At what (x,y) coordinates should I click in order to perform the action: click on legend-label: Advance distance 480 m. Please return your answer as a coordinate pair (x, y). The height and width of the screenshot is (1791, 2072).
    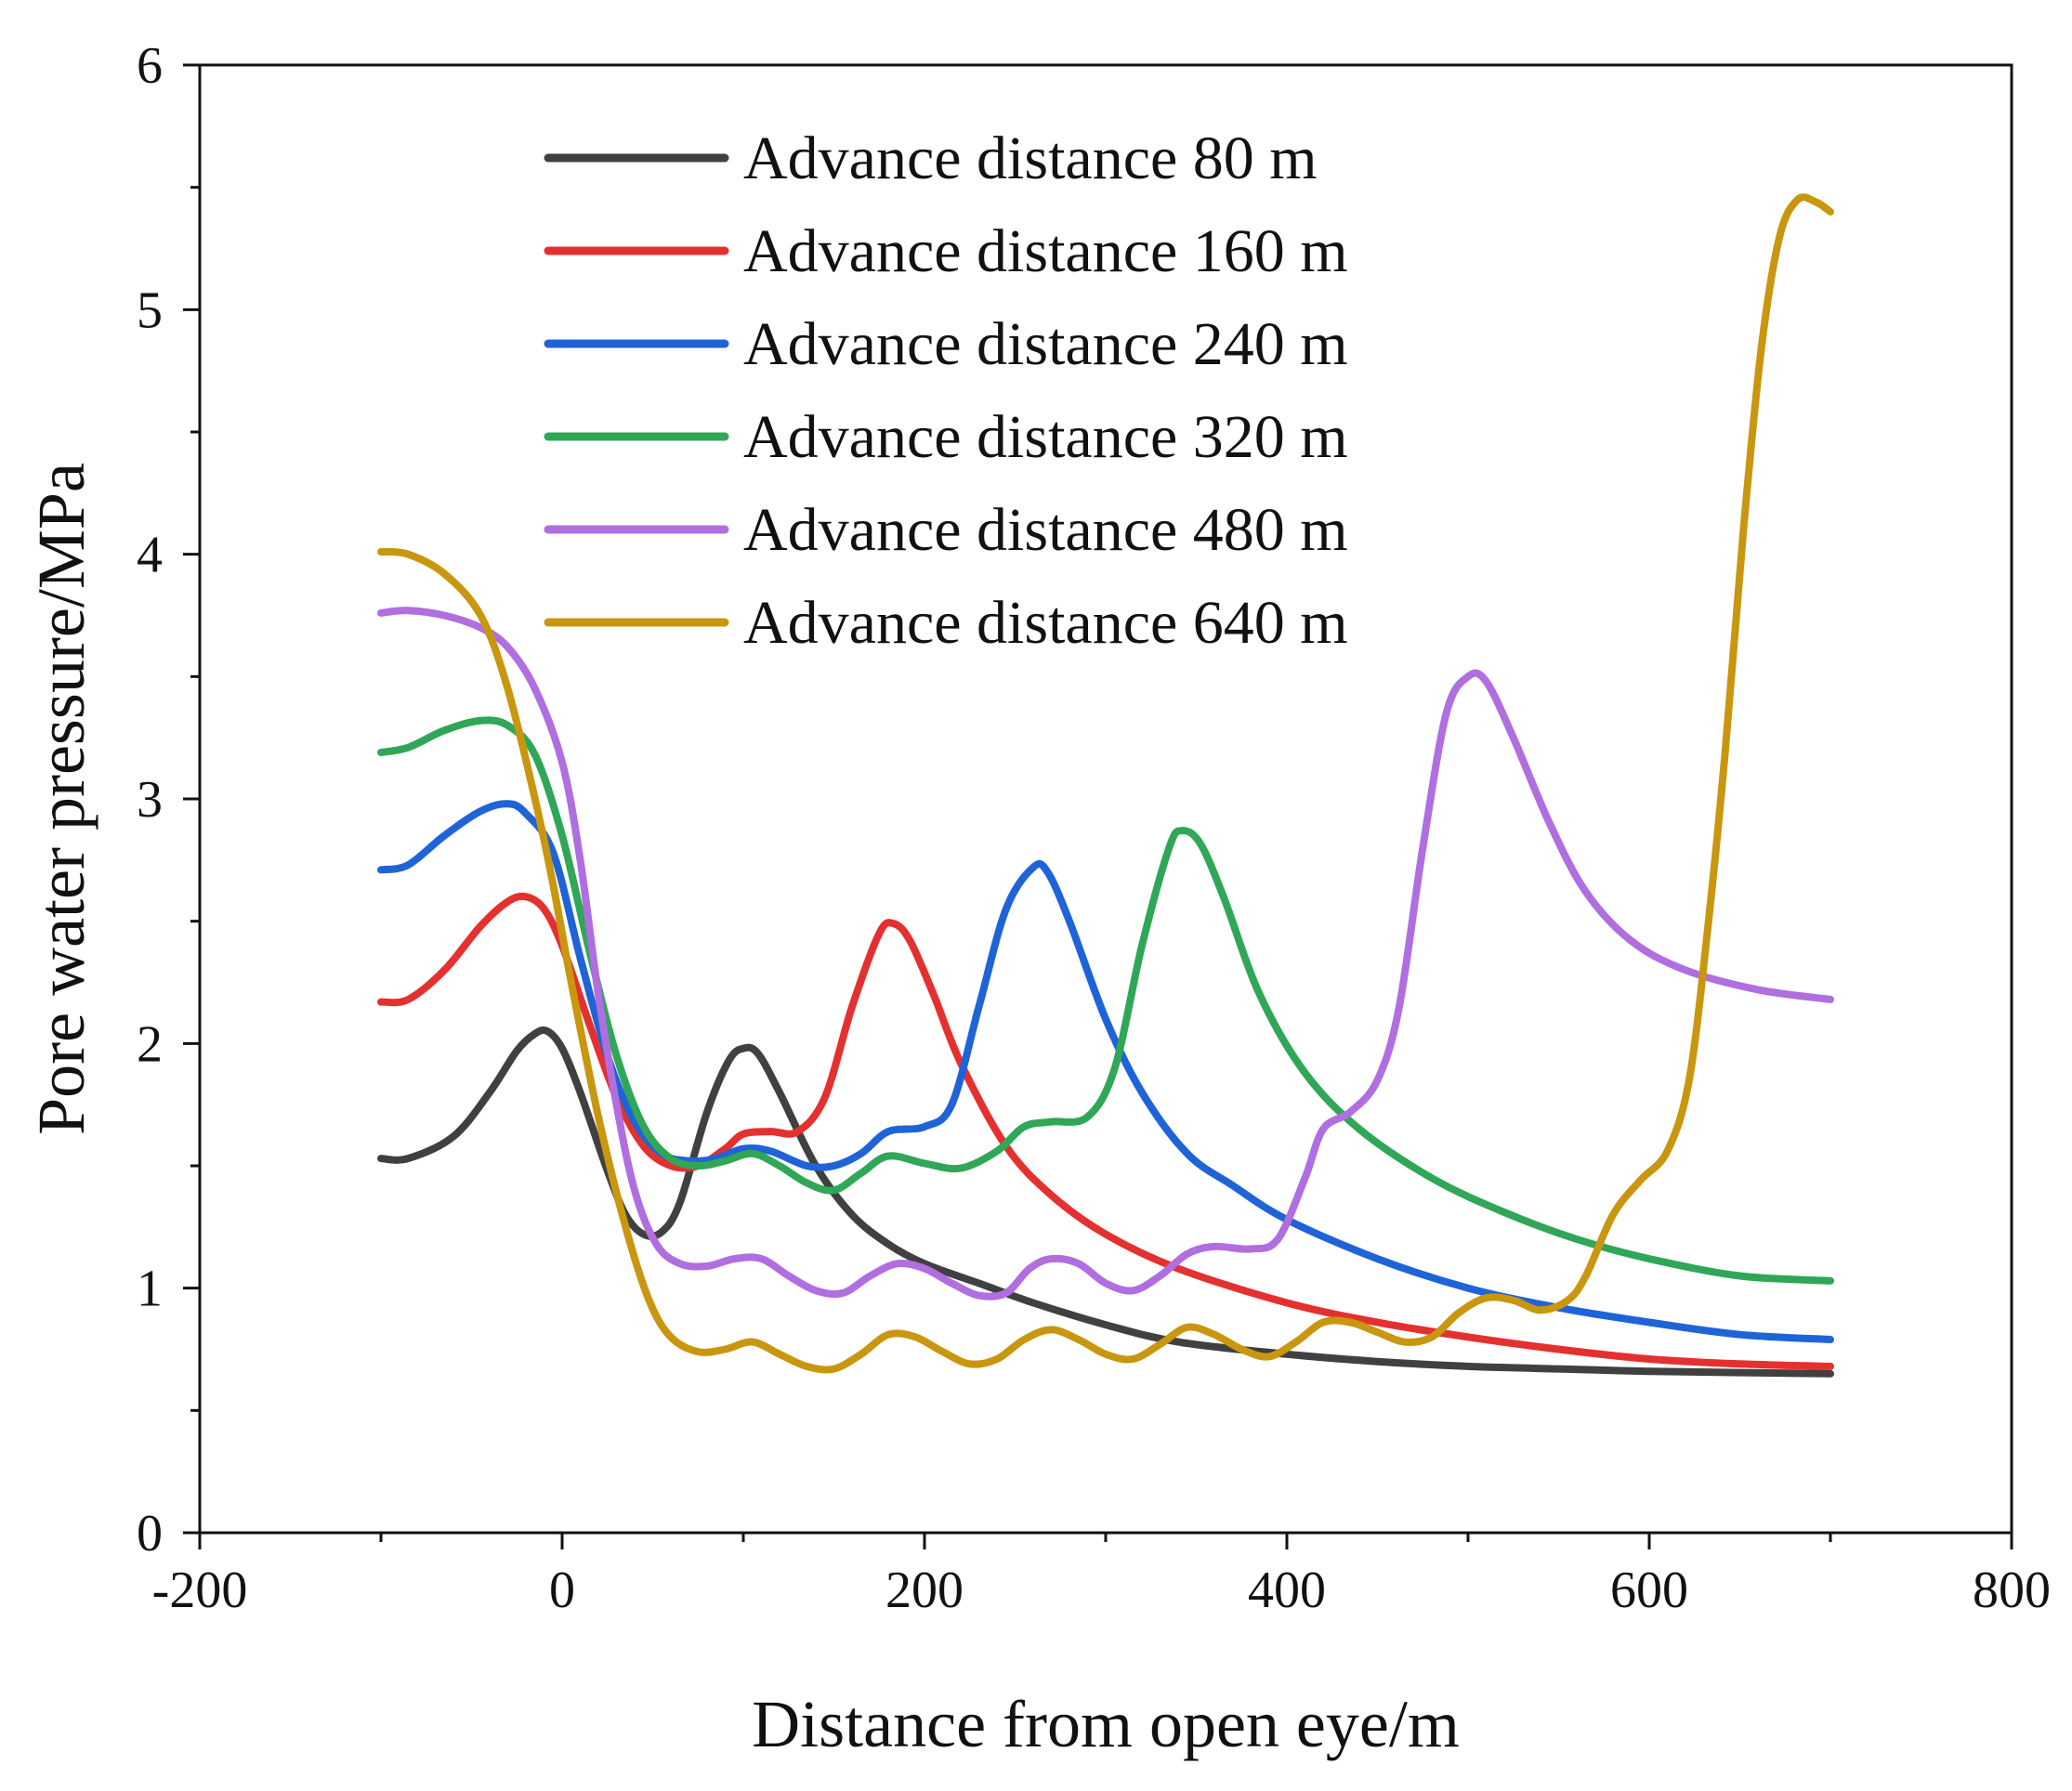
    Looking at the image, I should click on (1045, 530).